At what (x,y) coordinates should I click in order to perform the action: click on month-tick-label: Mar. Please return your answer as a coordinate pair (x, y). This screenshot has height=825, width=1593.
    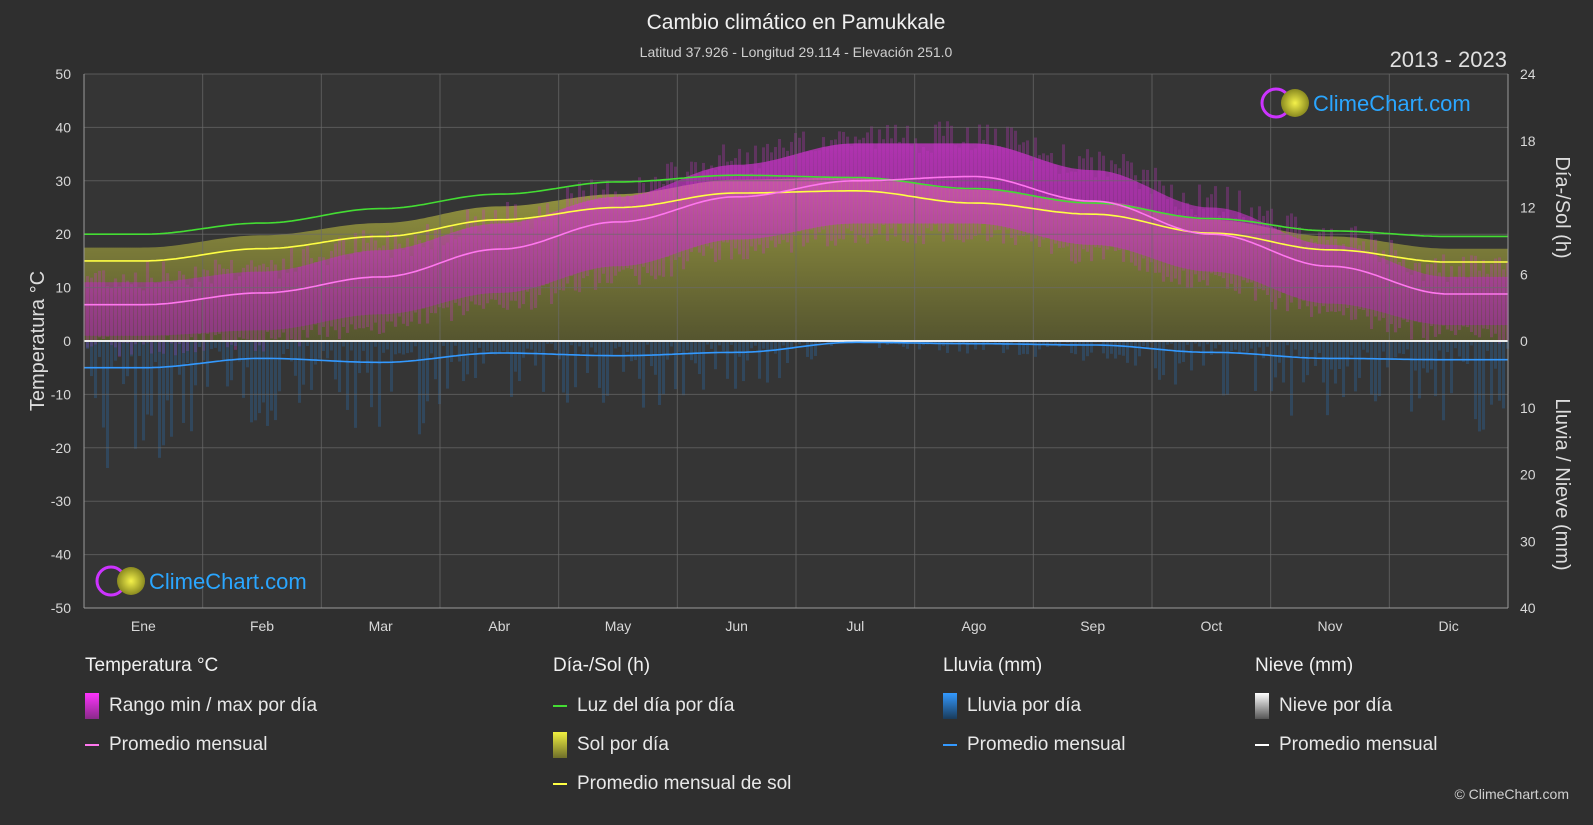
    Looking at the image, I should click on (381, 626).